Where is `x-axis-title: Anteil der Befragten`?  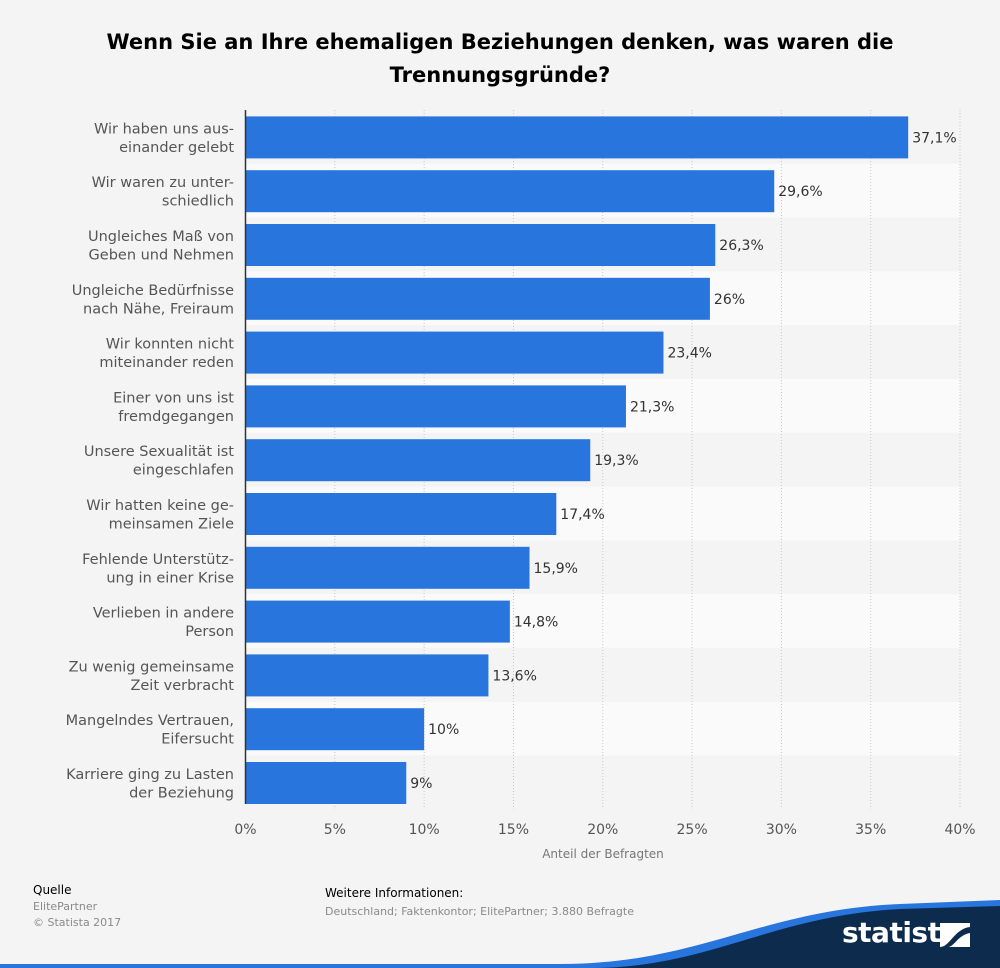
x-axis-title: Anteil der Befragten is located at coordinates (603, 854).